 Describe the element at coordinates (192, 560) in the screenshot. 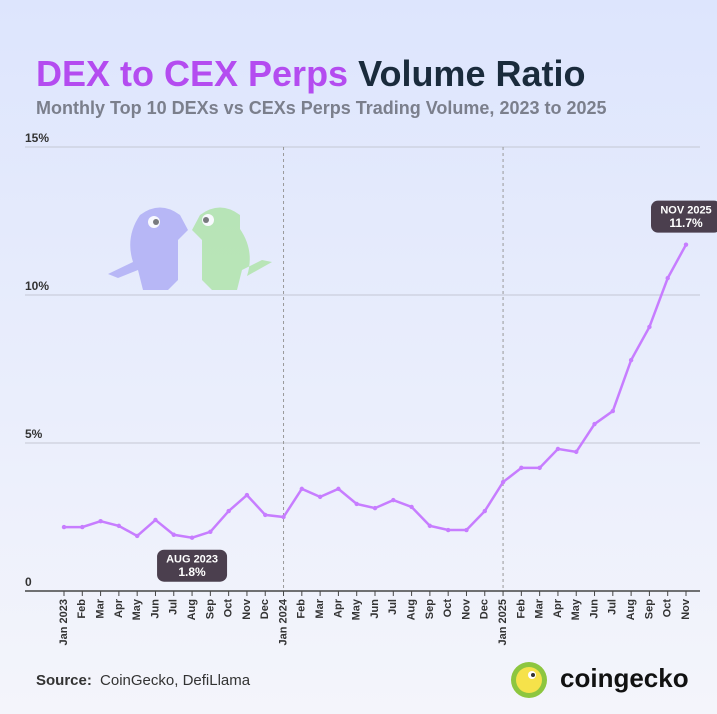

I see `annotation-label: AUG 2023` at that location.